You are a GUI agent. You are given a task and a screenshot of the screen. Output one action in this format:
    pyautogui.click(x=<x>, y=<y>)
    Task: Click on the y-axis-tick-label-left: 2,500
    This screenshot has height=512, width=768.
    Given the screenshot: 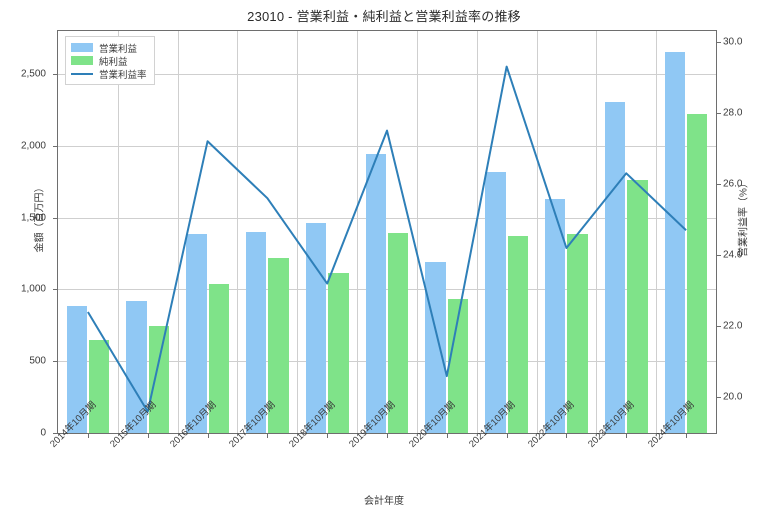 What is the action you would take?
    pyautogui.click(x=33, y=74)
    